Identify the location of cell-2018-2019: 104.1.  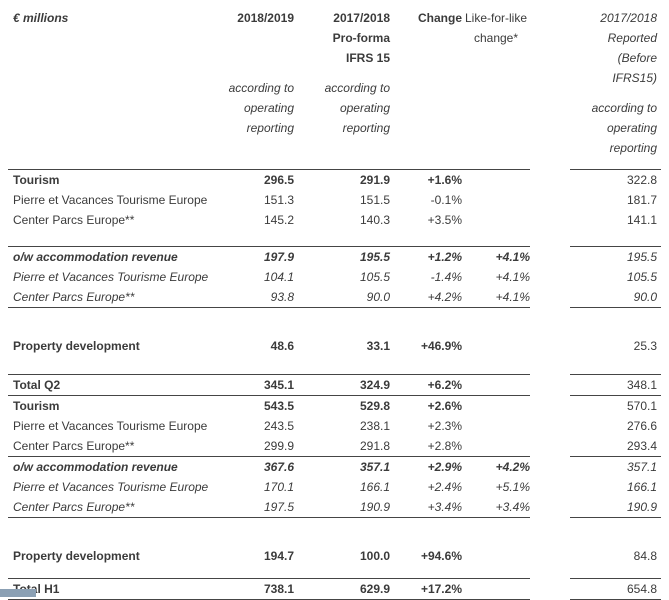
(278, 277).